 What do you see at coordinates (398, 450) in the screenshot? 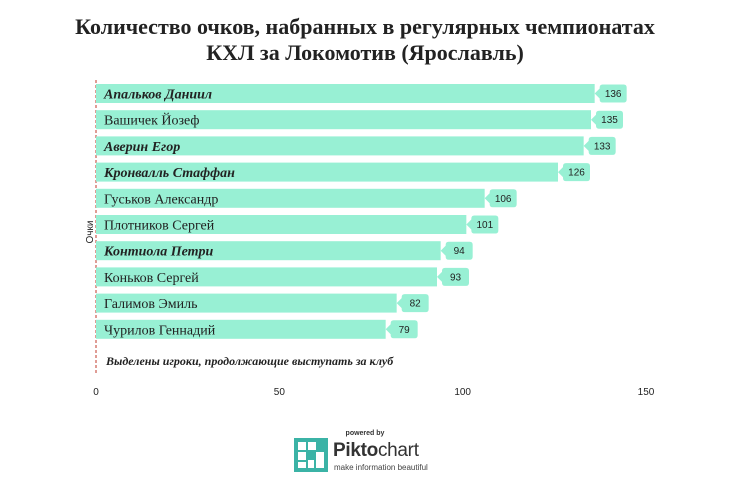
I see `brand-part2: chart` at bounding box center [398, 450].